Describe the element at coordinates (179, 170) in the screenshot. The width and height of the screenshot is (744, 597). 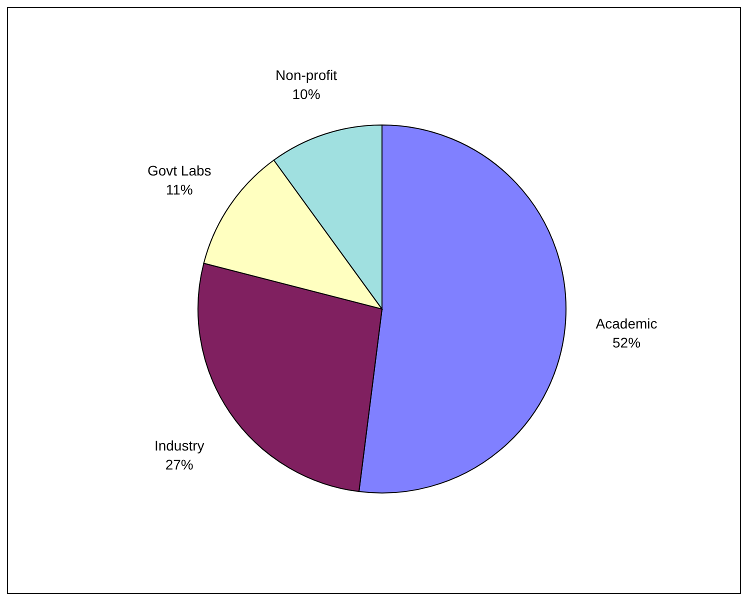
I see `slice-label: Govt Labs` at that location.